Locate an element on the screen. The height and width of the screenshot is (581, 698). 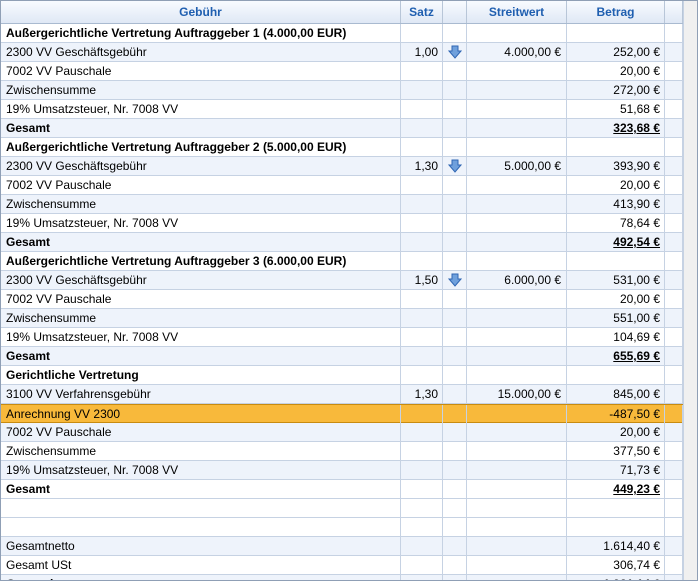
table-row is located at coordinates (349, 508).